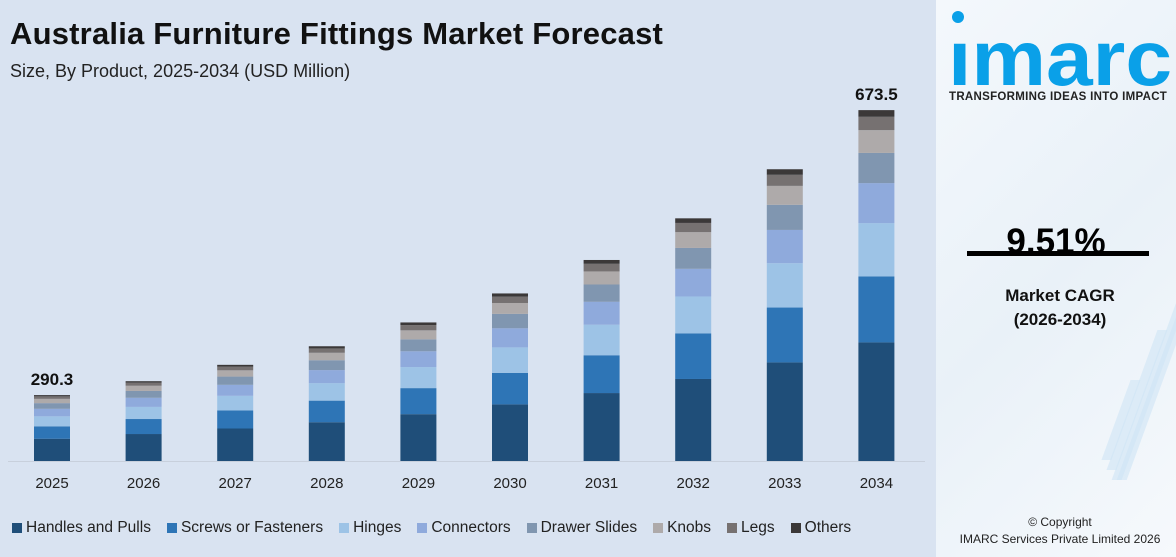  I want to click on bar-segment-legs-2029, so click(418, 328).